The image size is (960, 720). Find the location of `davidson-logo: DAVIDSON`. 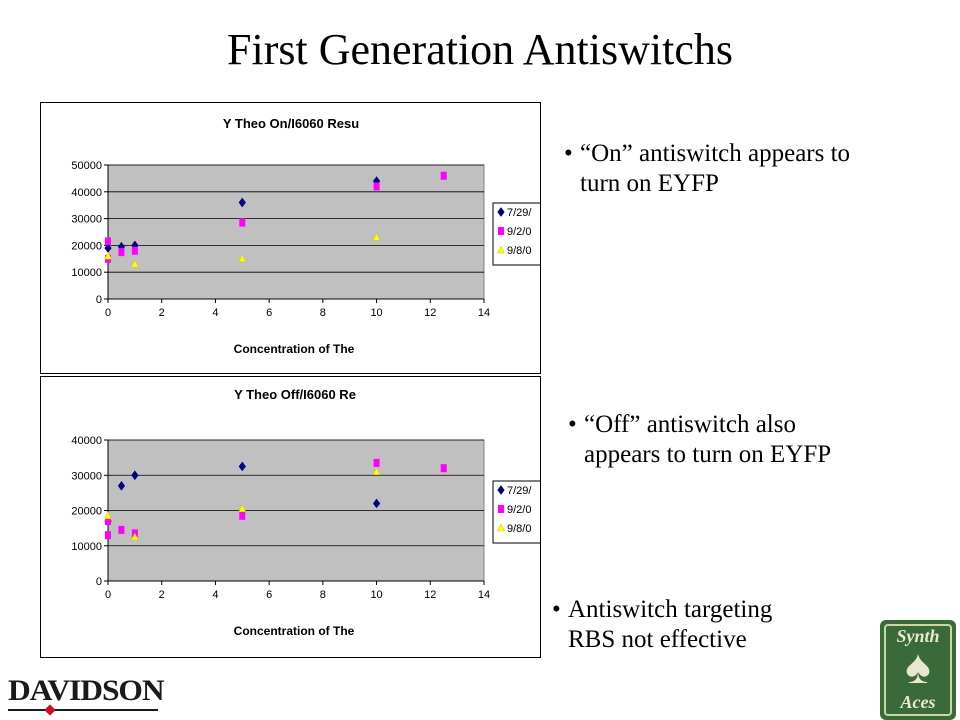

davidson-logo: DAVIDSON is located at coordinates (86, 696).